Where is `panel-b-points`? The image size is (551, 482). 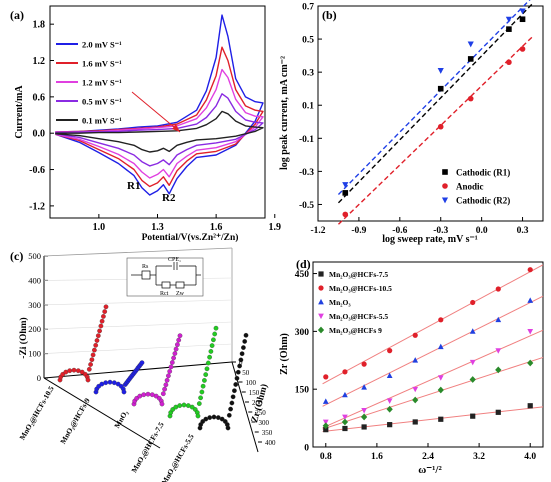
panel-b-points is located at coordinates (434, 113).